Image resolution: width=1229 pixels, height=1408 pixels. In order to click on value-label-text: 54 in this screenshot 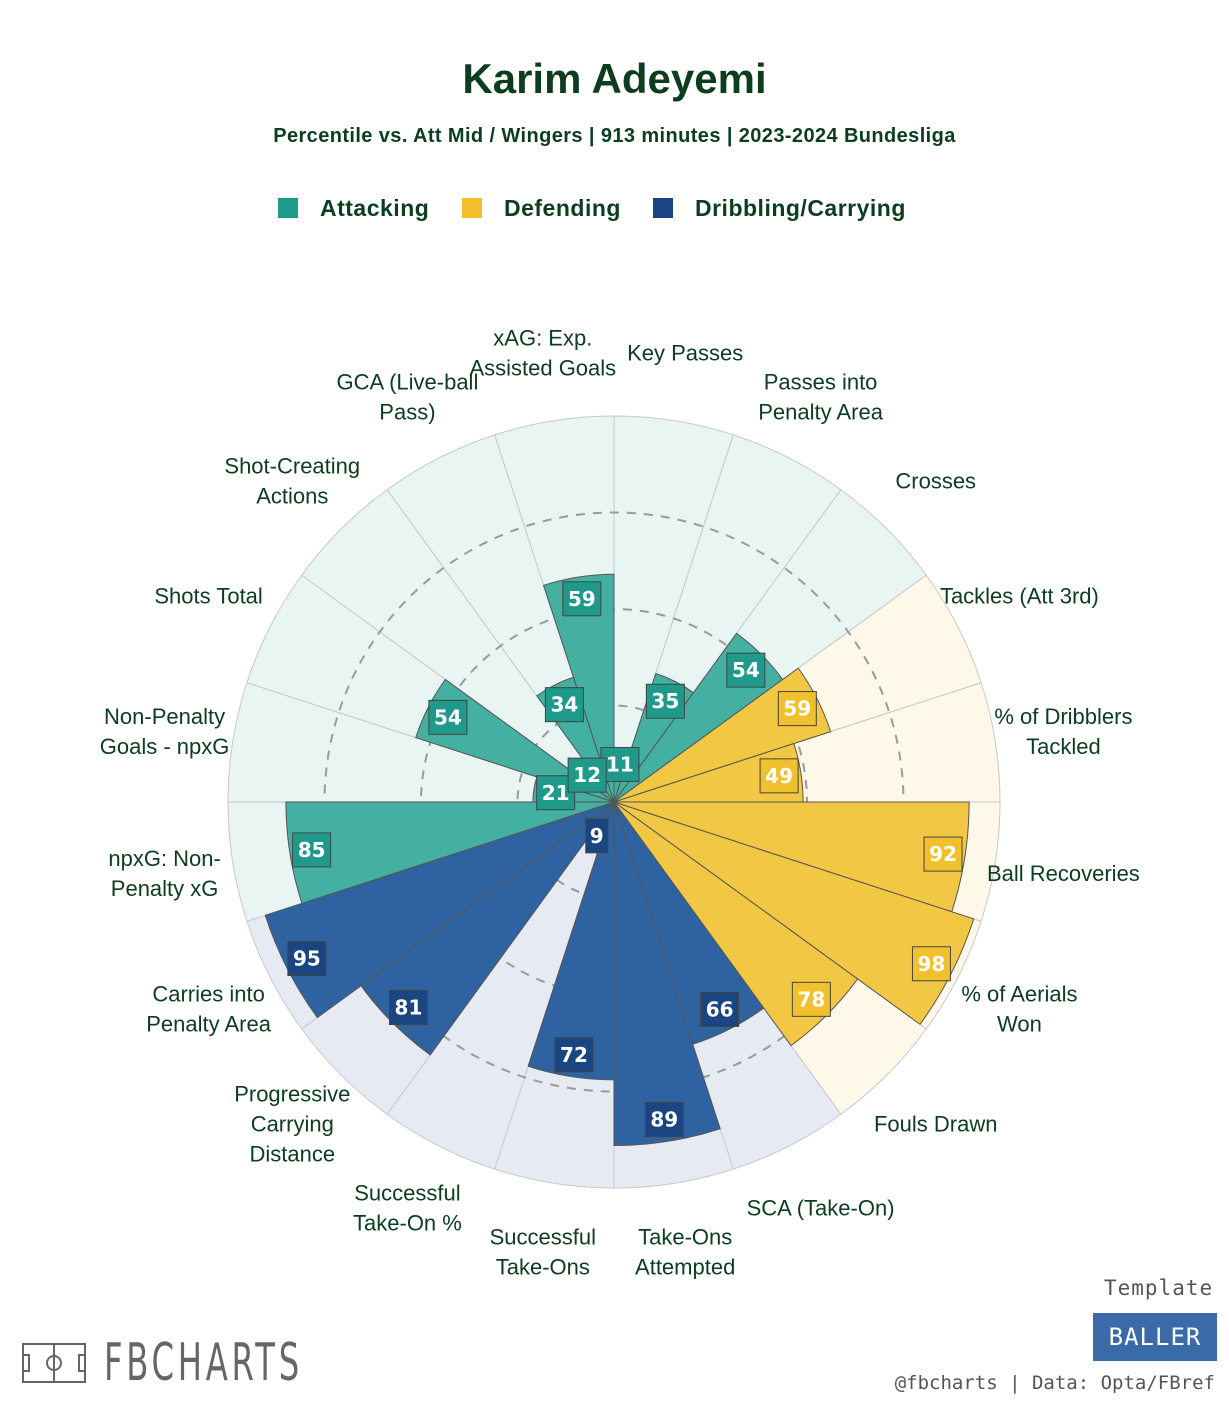, I will do `click(448, 717)`.